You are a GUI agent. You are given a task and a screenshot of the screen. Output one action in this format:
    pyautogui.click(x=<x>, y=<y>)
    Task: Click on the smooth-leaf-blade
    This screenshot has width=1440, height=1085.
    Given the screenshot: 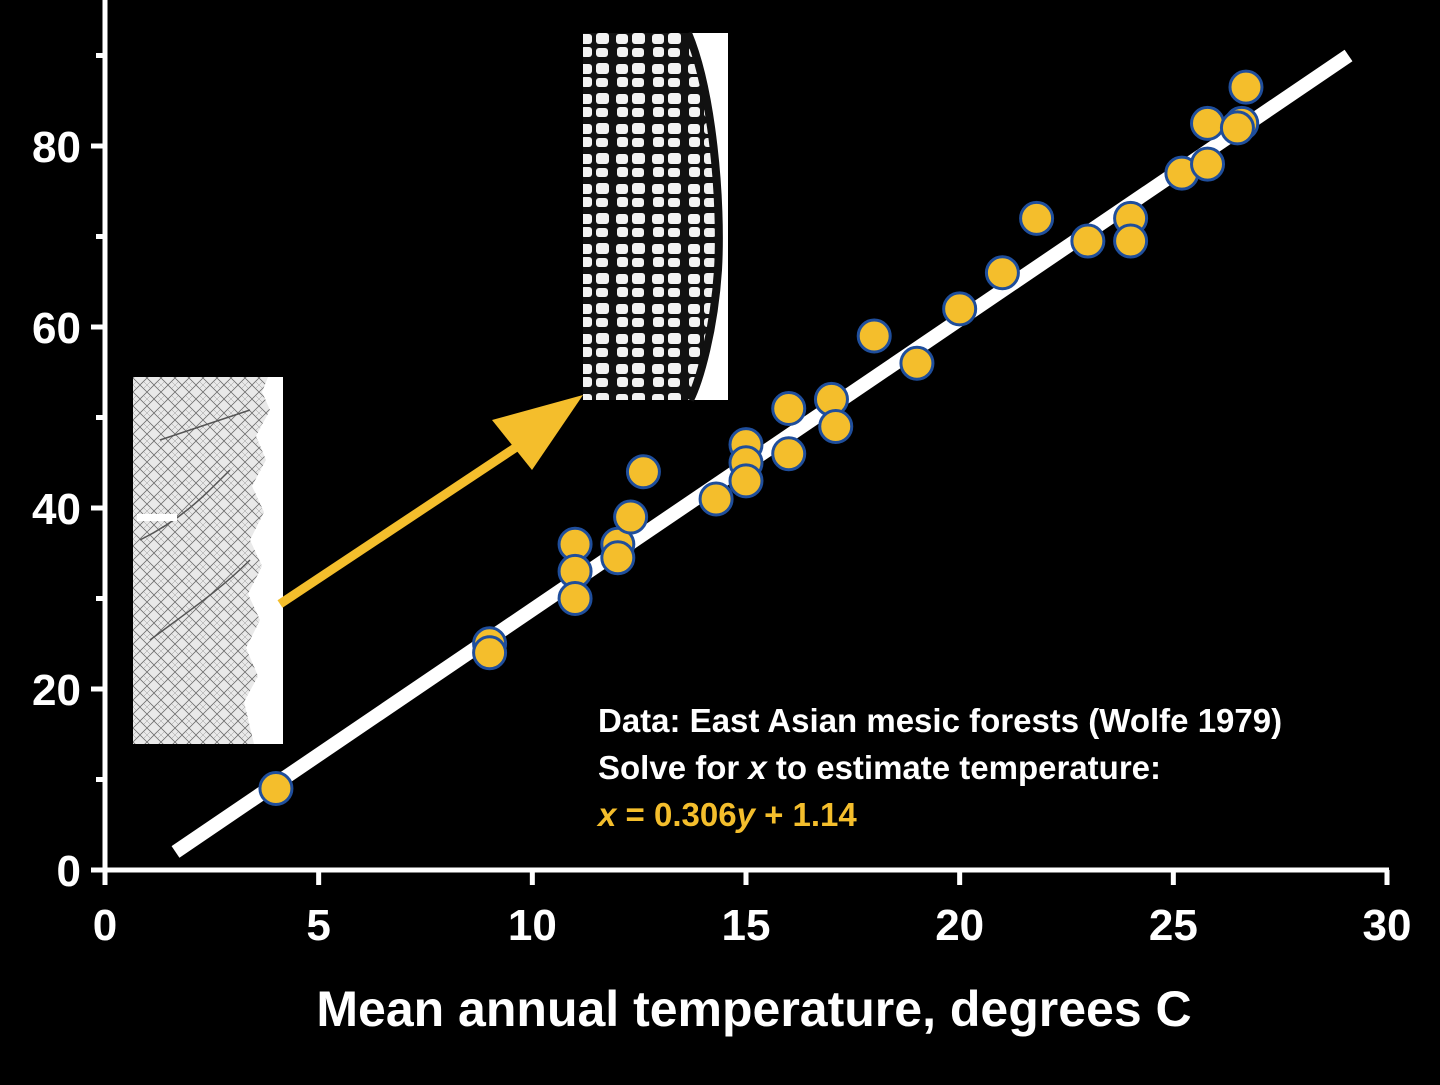 What is the action you would take?
    pyautogui.click(x=651, y=216)
    